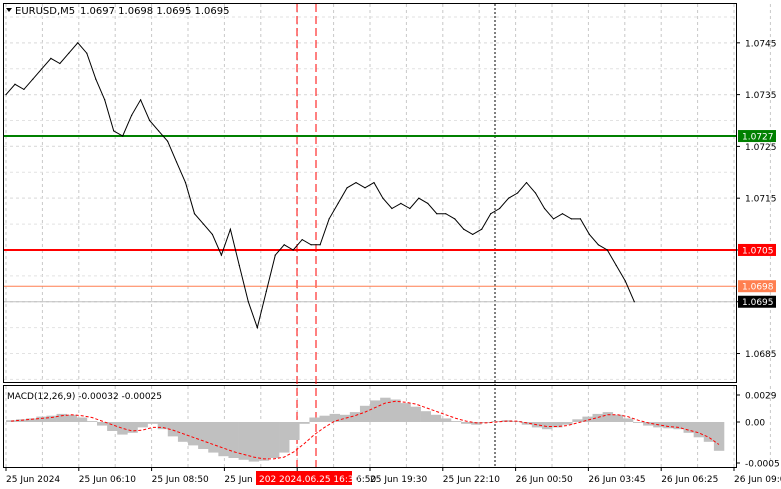  Describe the element at coordinates (761, 397) in the screenshot. I see `macd-tick-label: 0.0029` at that location.